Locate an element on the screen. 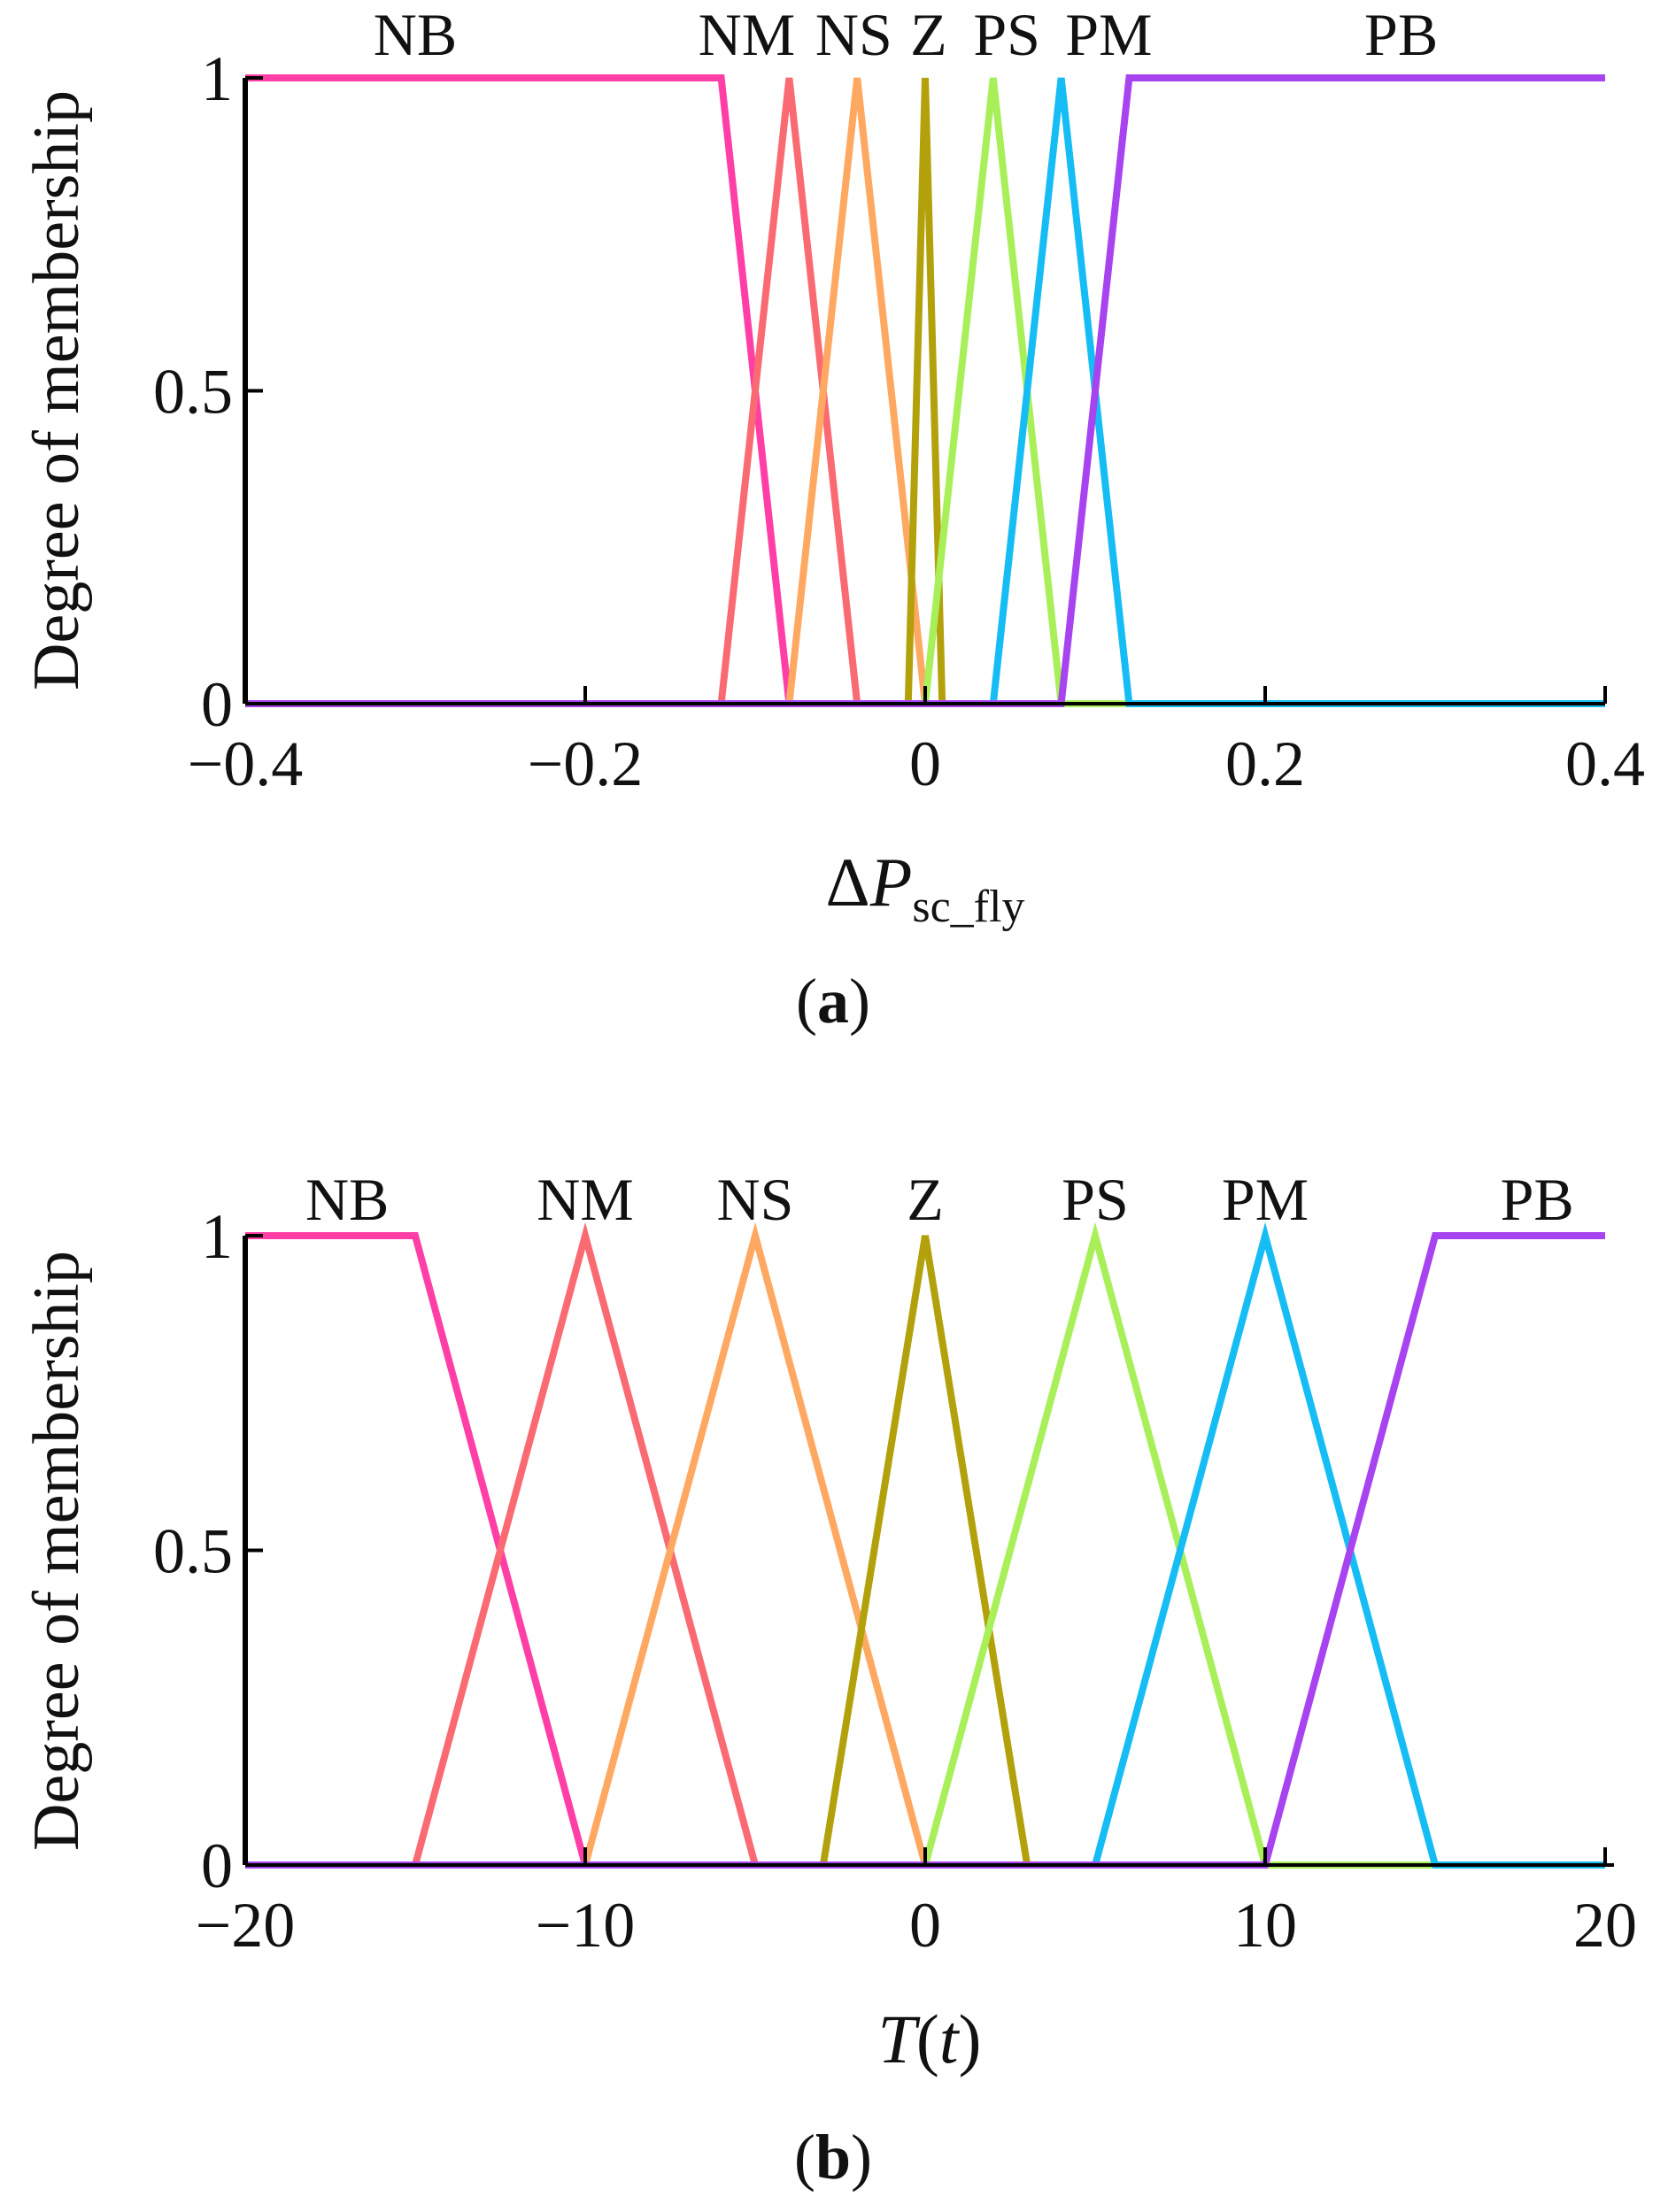  panel-a-xtick-label: 0.4 is located at coordinates (1605, 763).